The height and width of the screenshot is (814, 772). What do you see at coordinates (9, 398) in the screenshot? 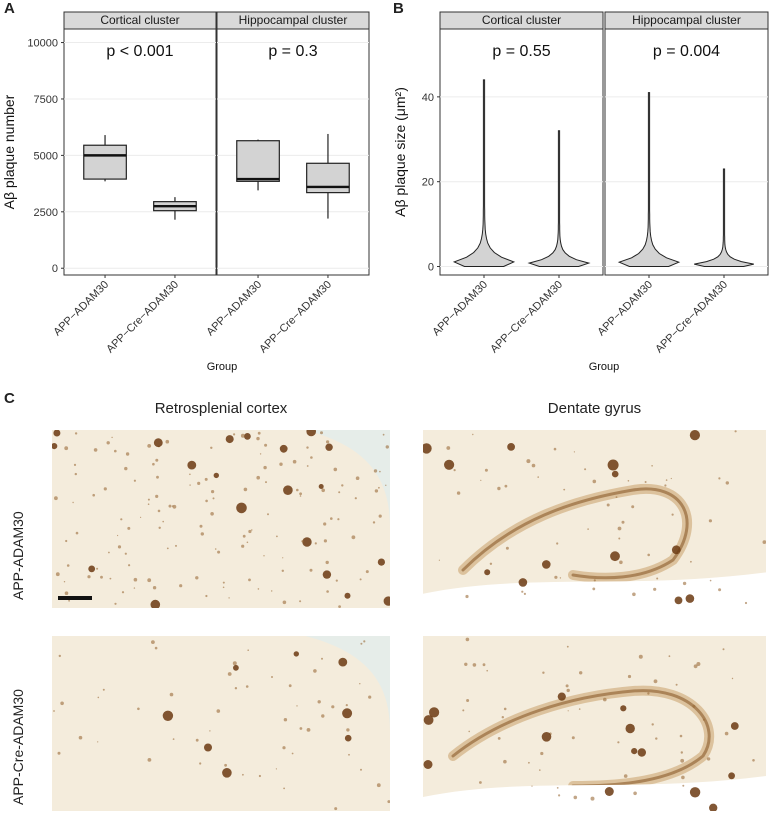
I see `panel-label-c: C` at bounding box center [9, 398].